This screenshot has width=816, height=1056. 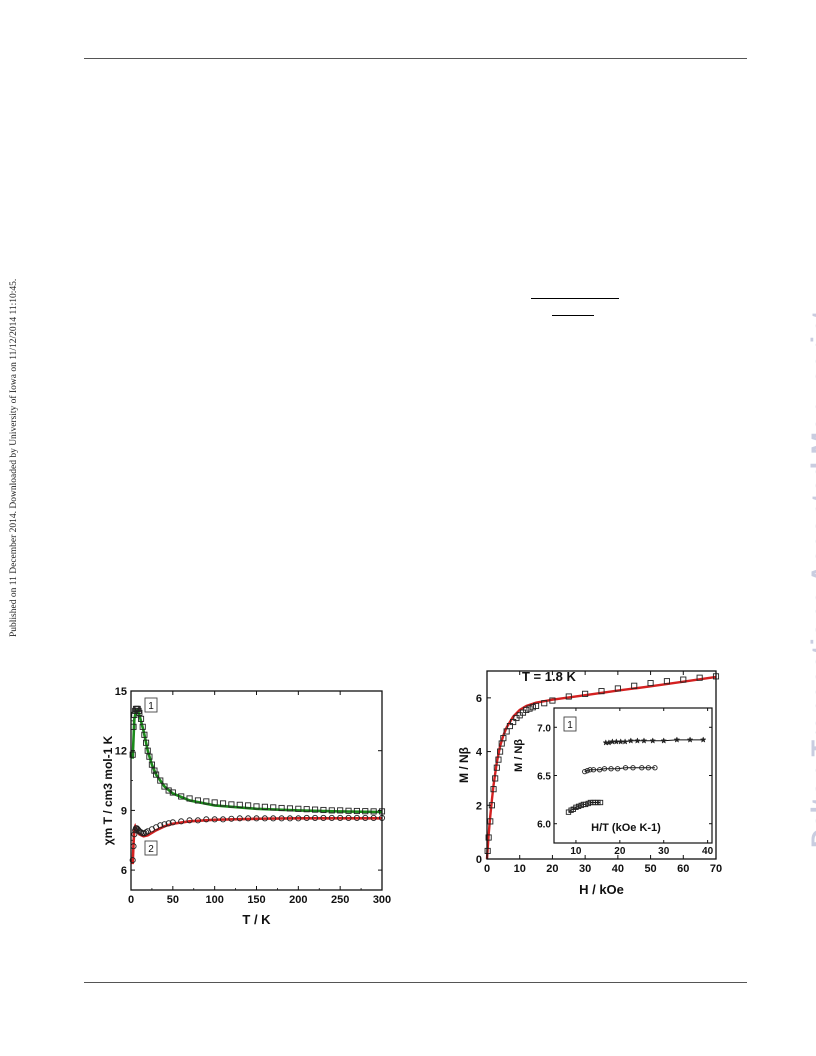 What do you see at coordinates (576, 851) in the screenshot?
I see `inset-x-tick-label: 10` at bounding box center [576, 851].